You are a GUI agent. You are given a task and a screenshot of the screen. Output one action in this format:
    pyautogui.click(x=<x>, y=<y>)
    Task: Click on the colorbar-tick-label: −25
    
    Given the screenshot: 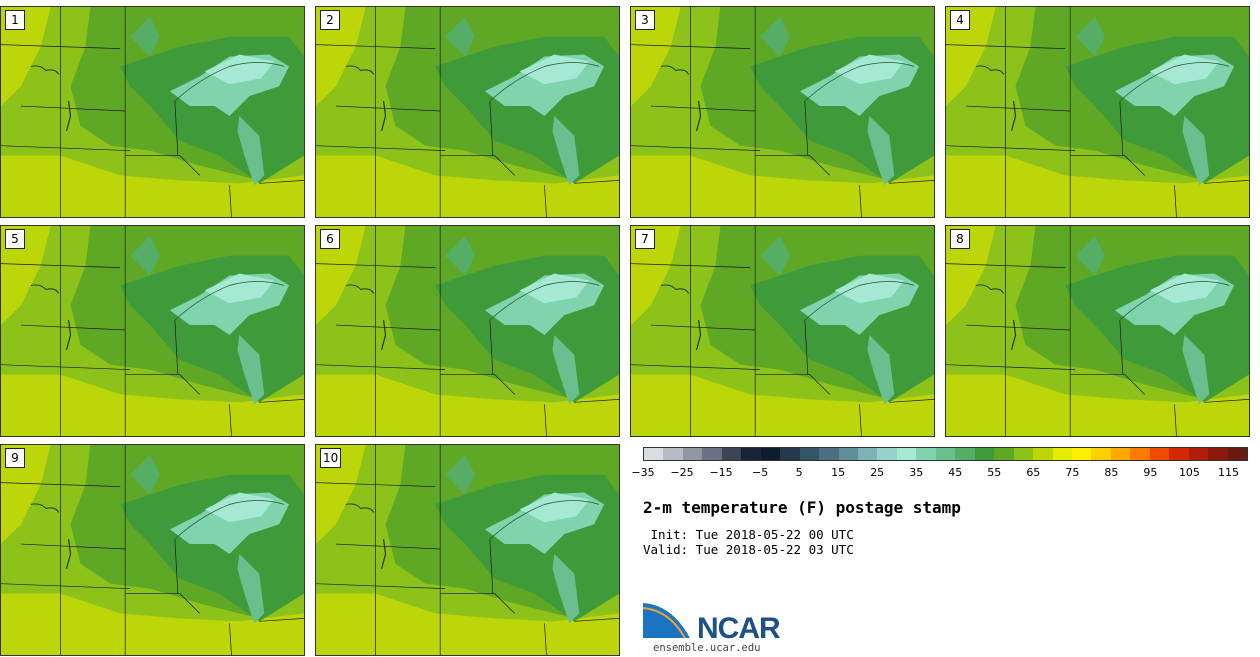 What is the action you would take?
    pyautogui.click(x=682, y=472)
    